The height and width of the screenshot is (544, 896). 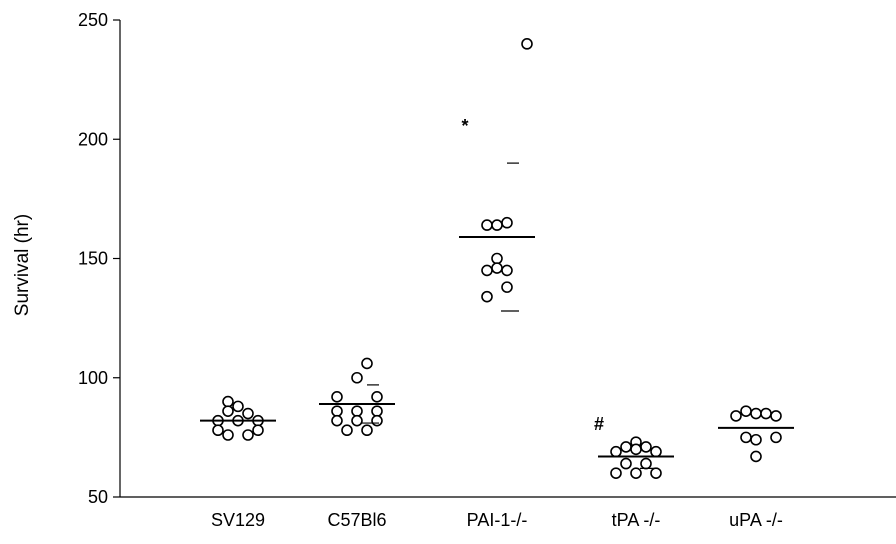 I want to click on x-tick-label: C57Bl6, so click(x=356, y=520).